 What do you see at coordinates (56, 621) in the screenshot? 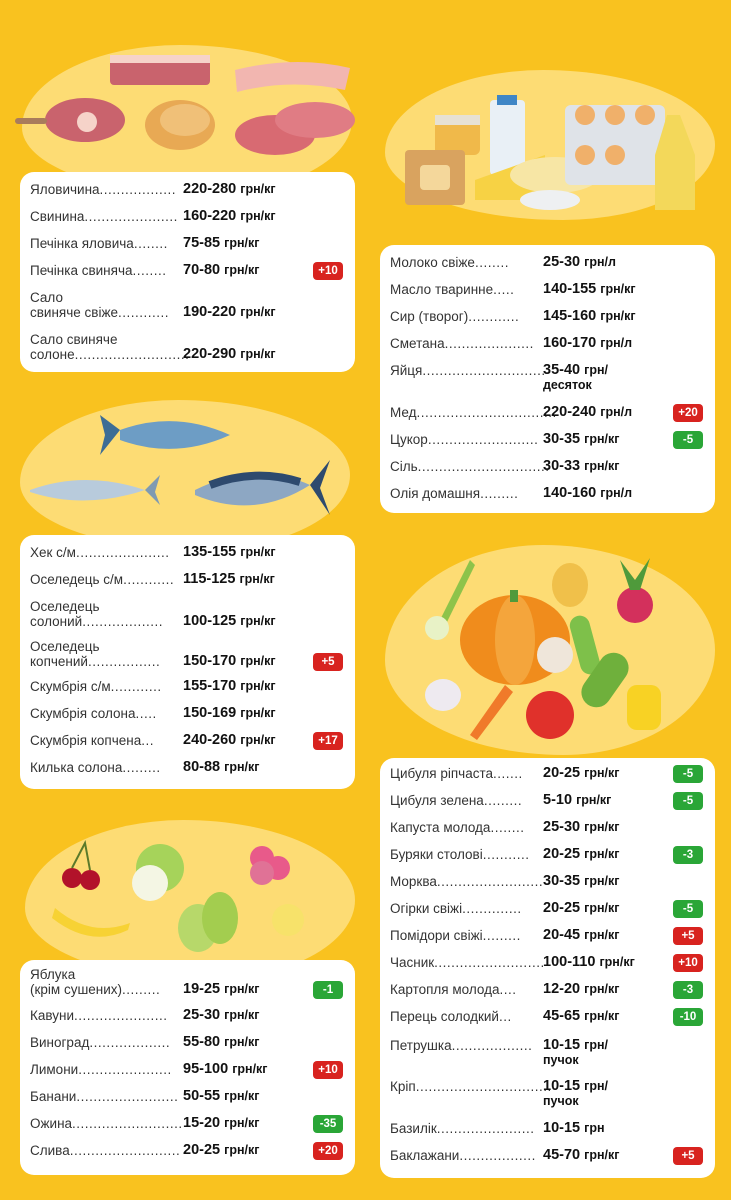
I see `product-name-line: солоний` at bounding box center [56, 621].